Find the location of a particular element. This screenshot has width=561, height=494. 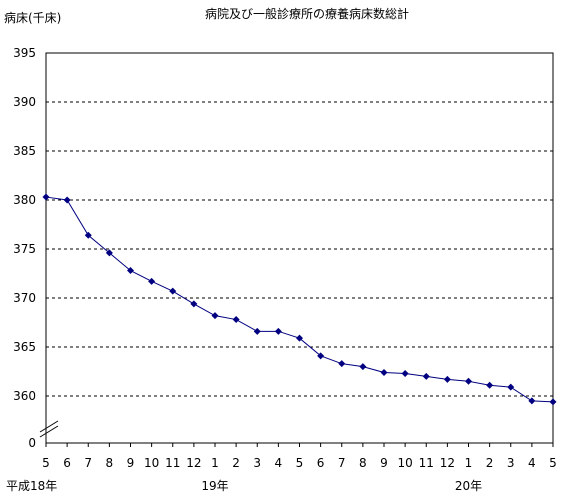

chart-title: 病院及び一般診療所の療養病床数総計 is located at coordinates (307, 13).